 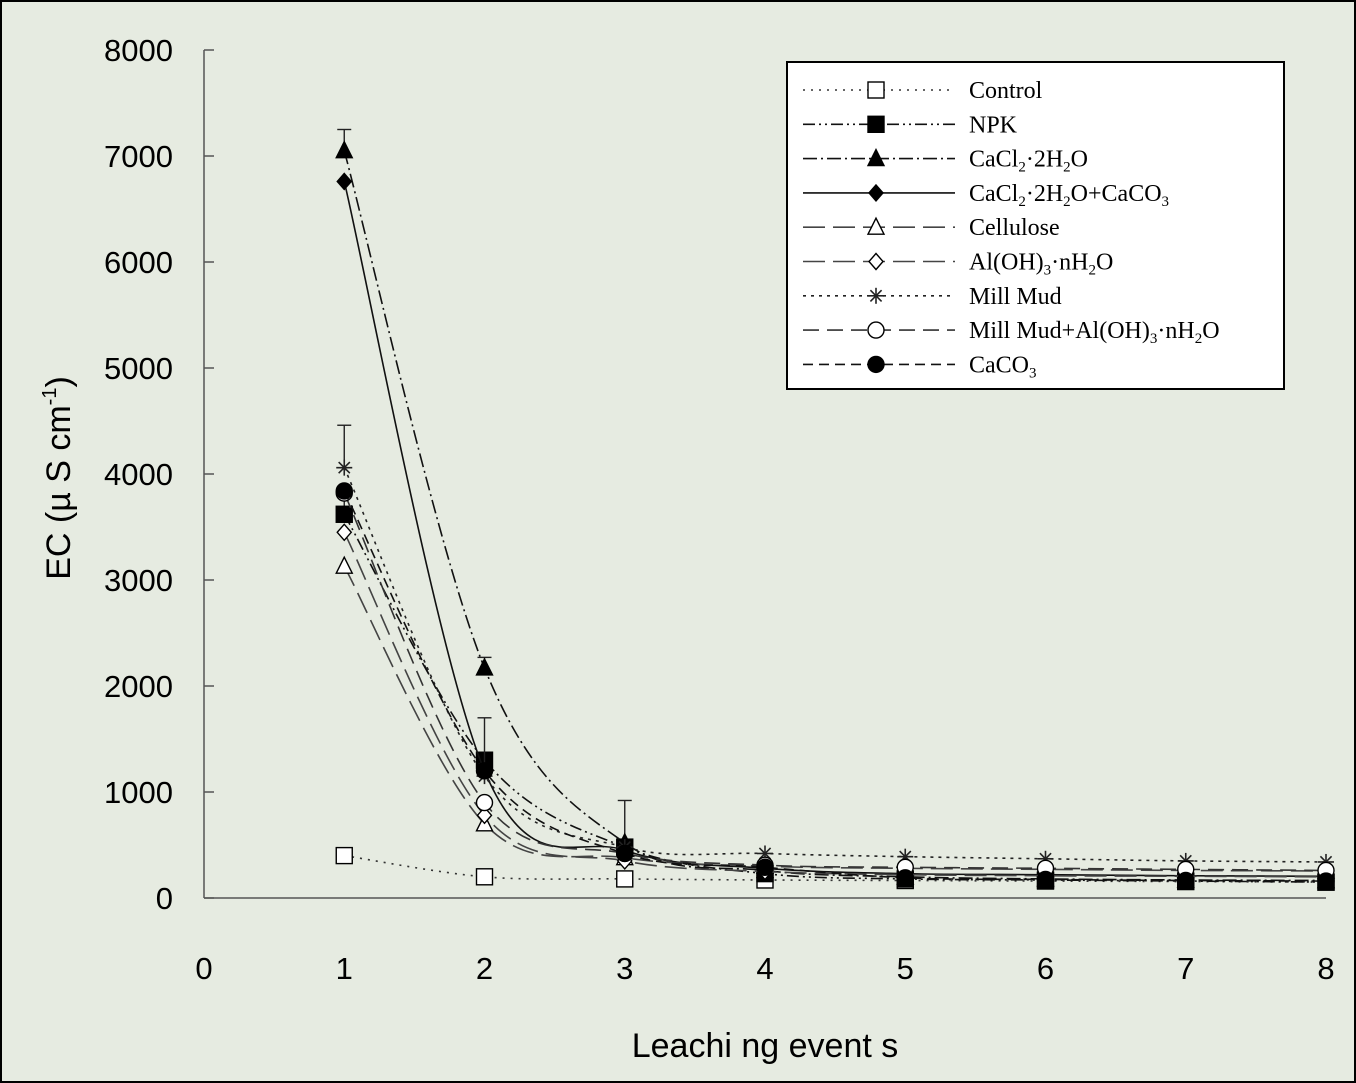 I want to click on legend-label: CaCl2·2H2O, so click(x=1028, y=161).